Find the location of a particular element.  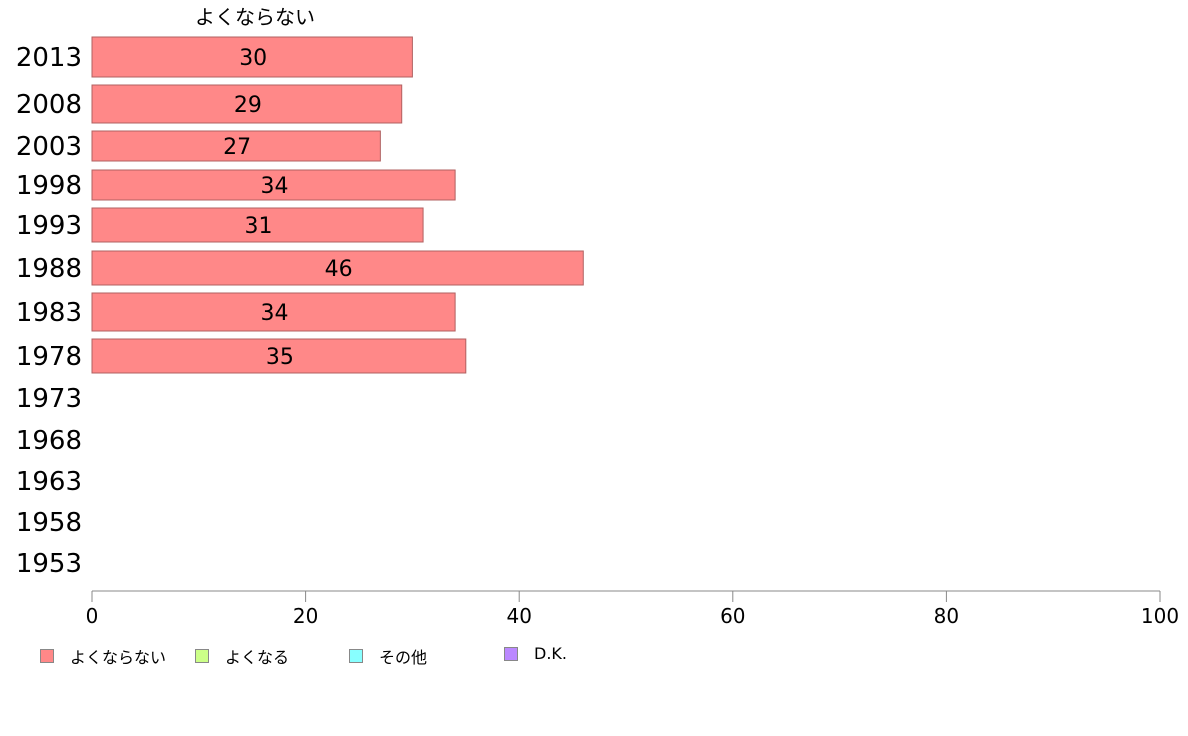

y-tick-label: 1998 is located at coordinates (49, 186).